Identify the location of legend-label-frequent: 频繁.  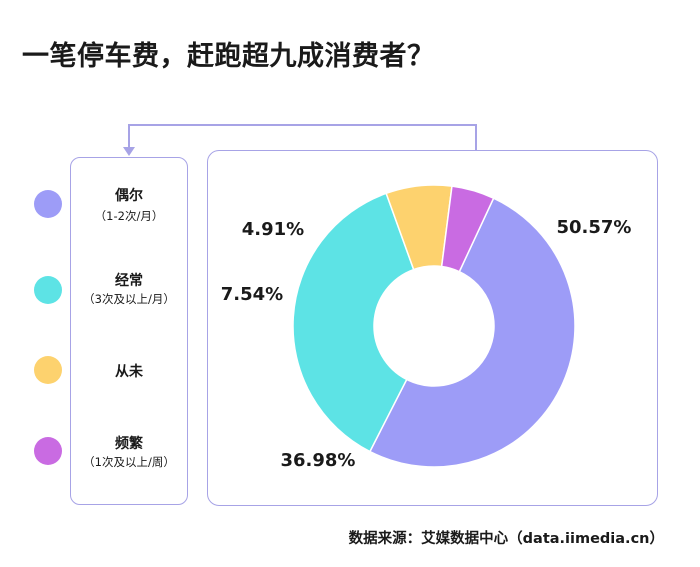
(129, 444).